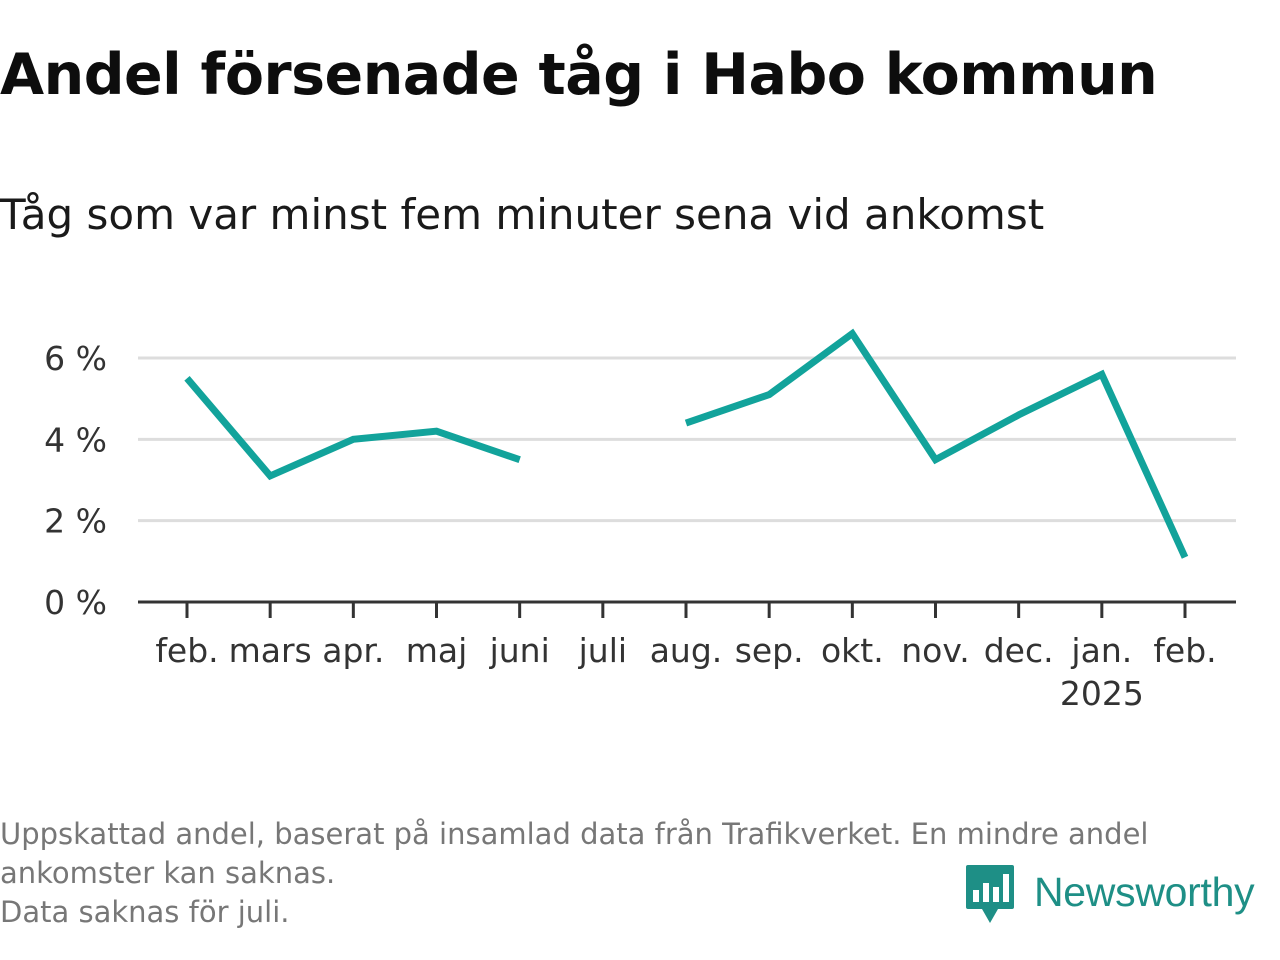 This screenshot has height=960, width=1280. Describe the element at coordinates (769, 650) in the screenshot. I see `x-tick-label: sep.` at that location.